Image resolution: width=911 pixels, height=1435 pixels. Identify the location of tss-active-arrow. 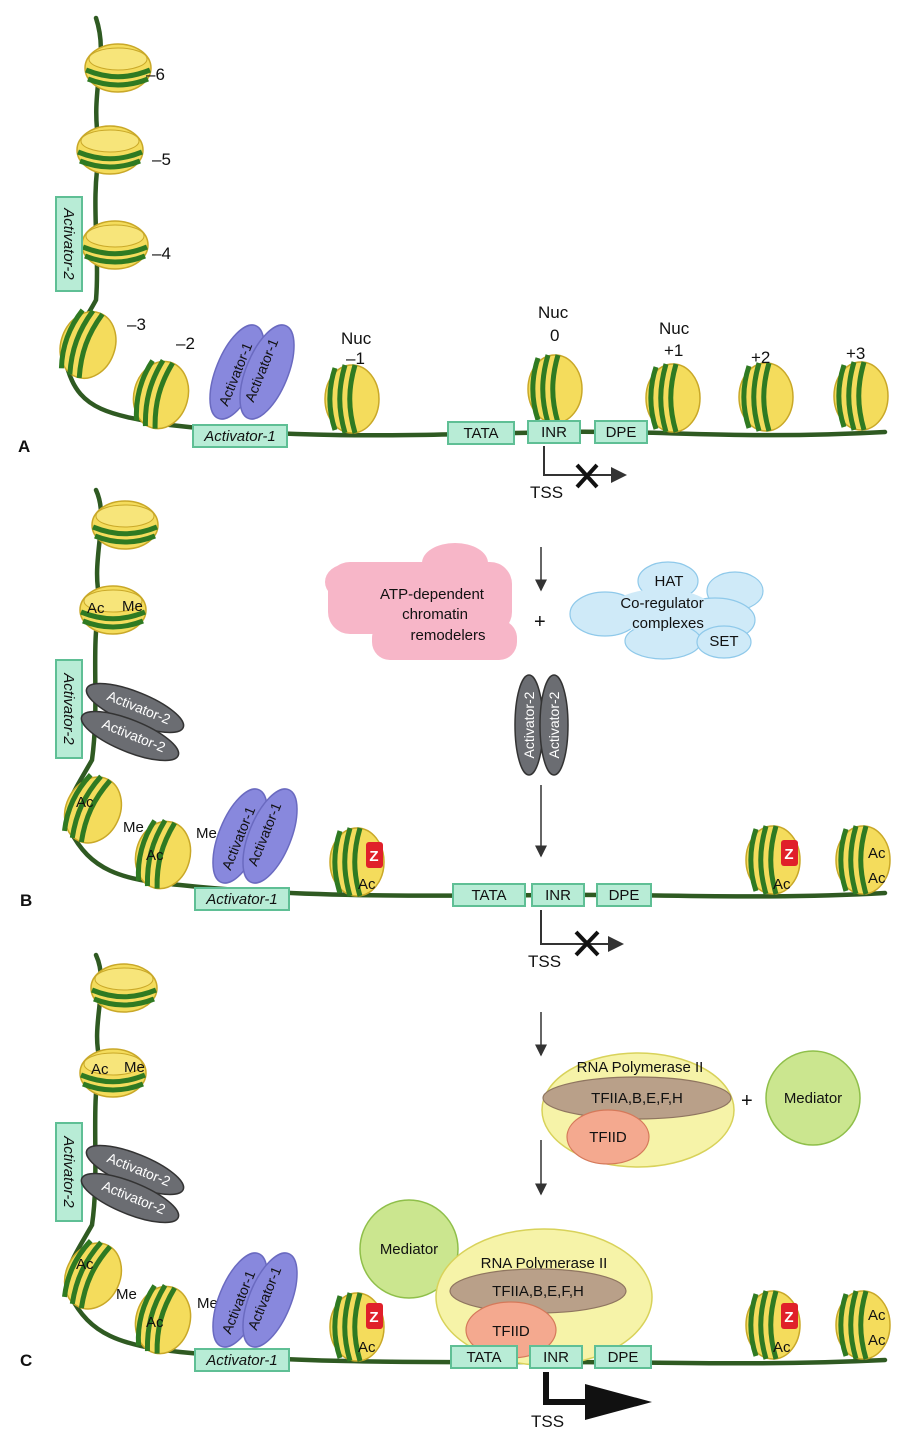
(597, 1396).